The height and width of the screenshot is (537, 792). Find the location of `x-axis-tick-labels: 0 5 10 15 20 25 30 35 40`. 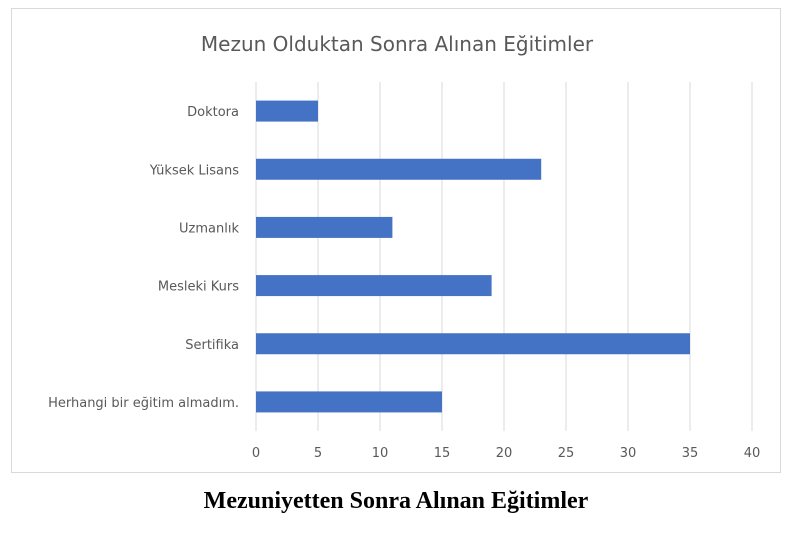

x-axis-tick-labels: 0 5 10 15 20 25 30 35 40 is located at coordinates (506, 453).